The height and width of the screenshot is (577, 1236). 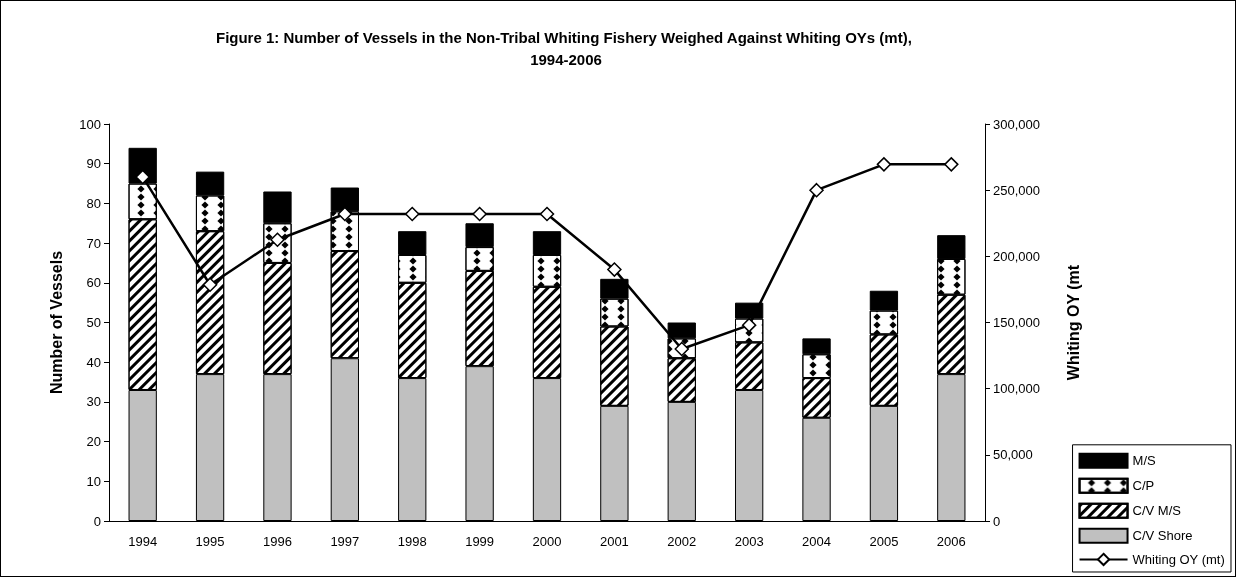 I want to click on legend-label: C/V M/S, so click(x=1157, y=511).